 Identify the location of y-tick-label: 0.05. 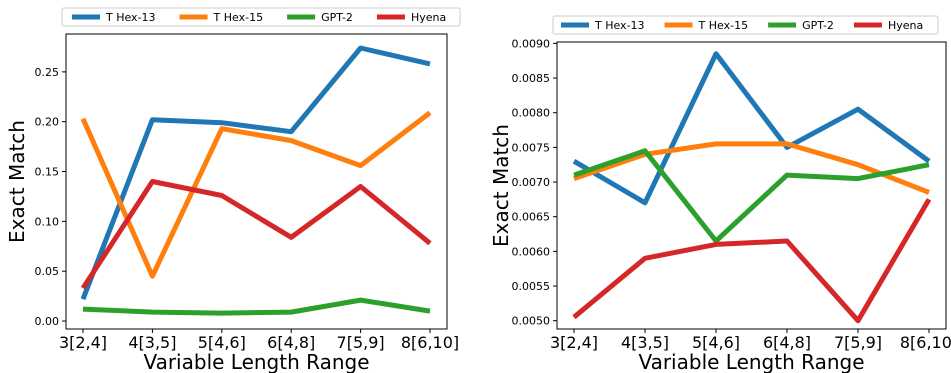
(47, 271).